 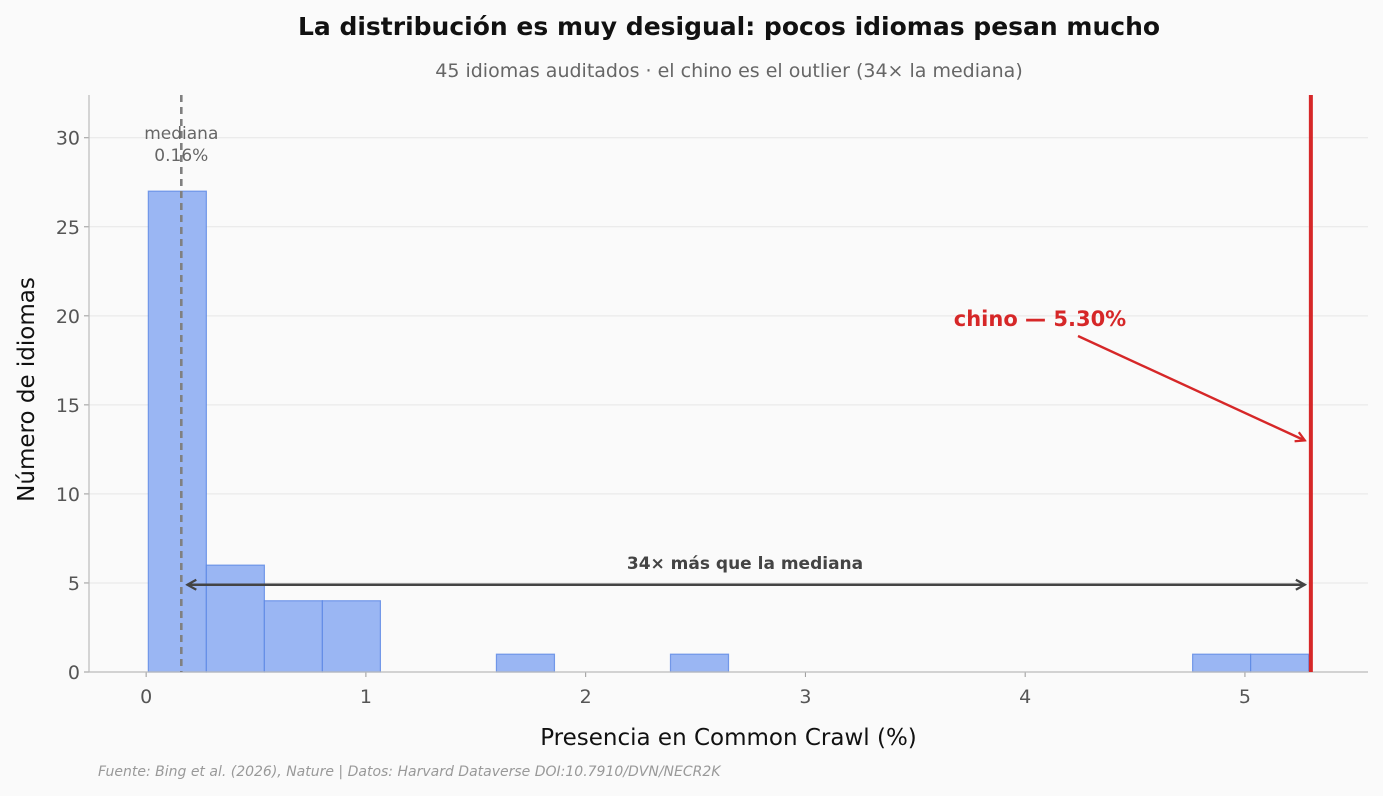 What do you see at coordinates (586, 697) in the screenshot?
I see `x-tick-label: 2` at bounding box center [586, 697].